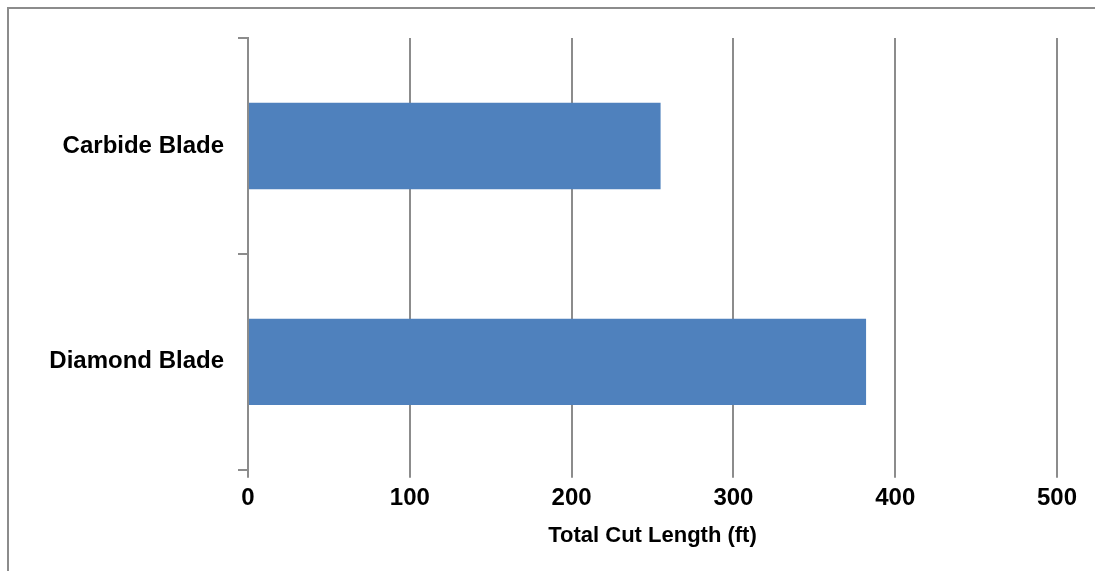 The image size is (1097, 573). What do you see at coordinates (136, 360) in the screenshot?
I see `y-tick-label: Diamond Blade` at bounding box center [136, 360].